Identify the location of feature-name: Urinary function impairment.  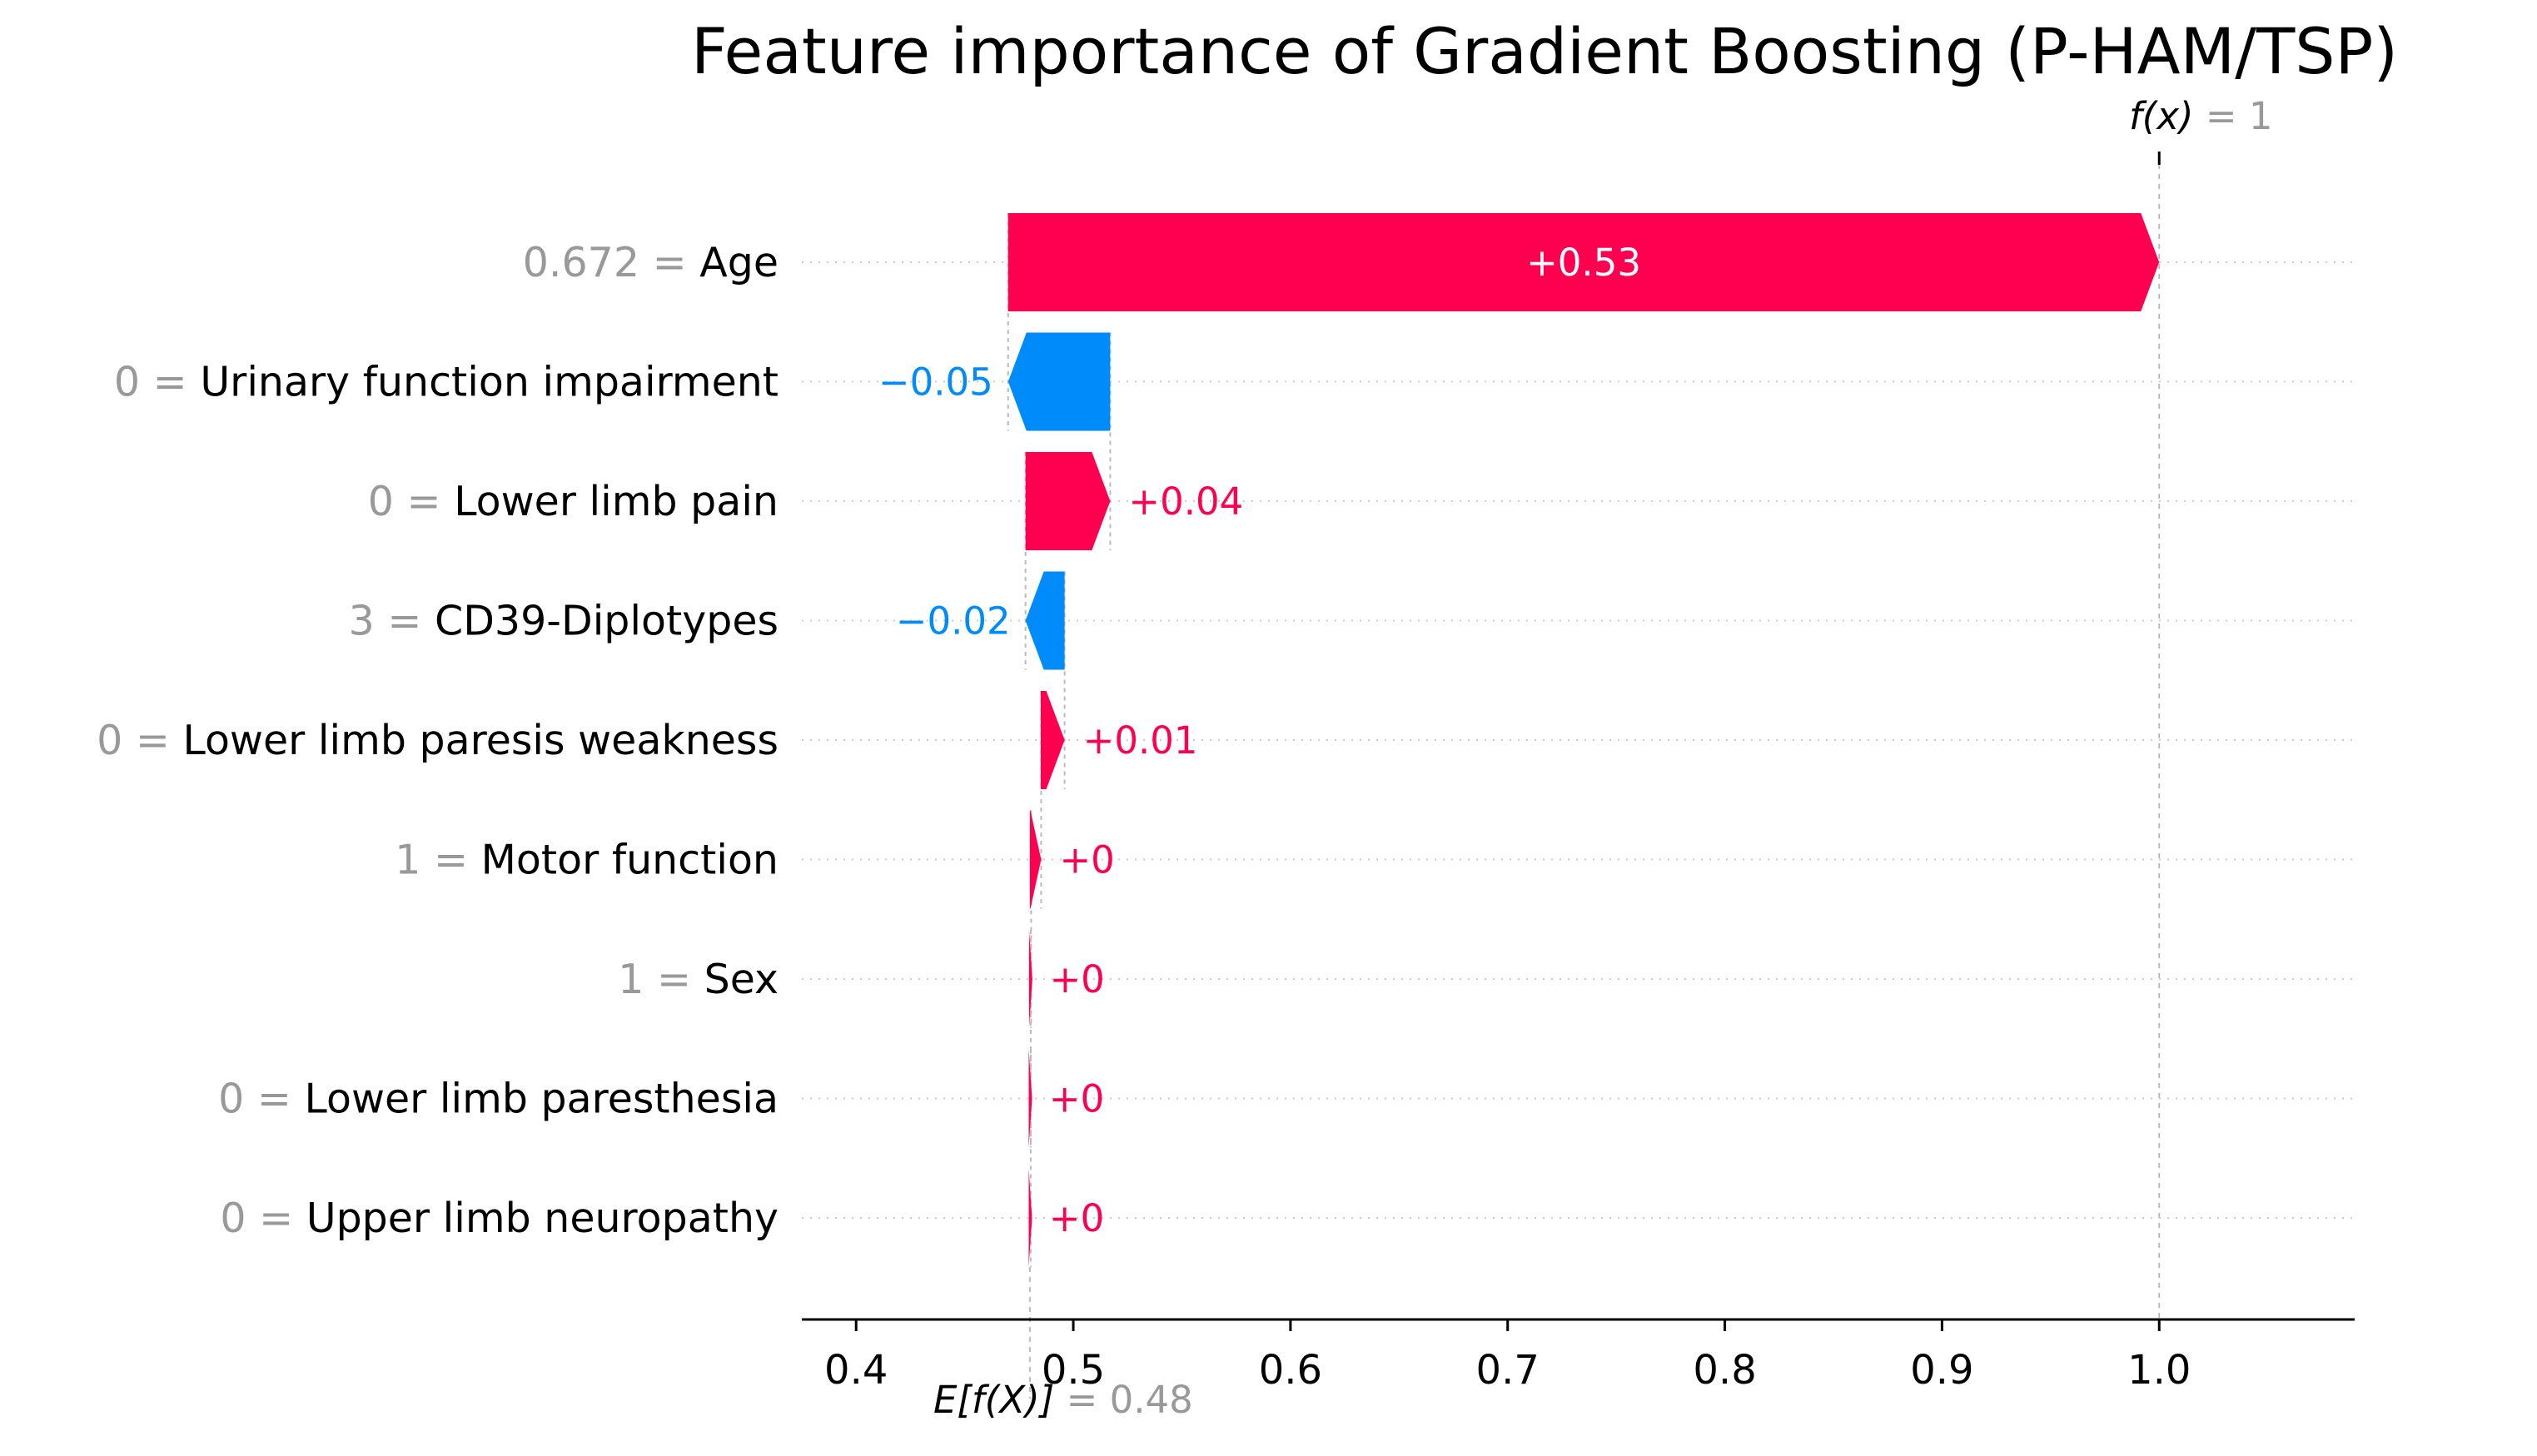
(489, 382).